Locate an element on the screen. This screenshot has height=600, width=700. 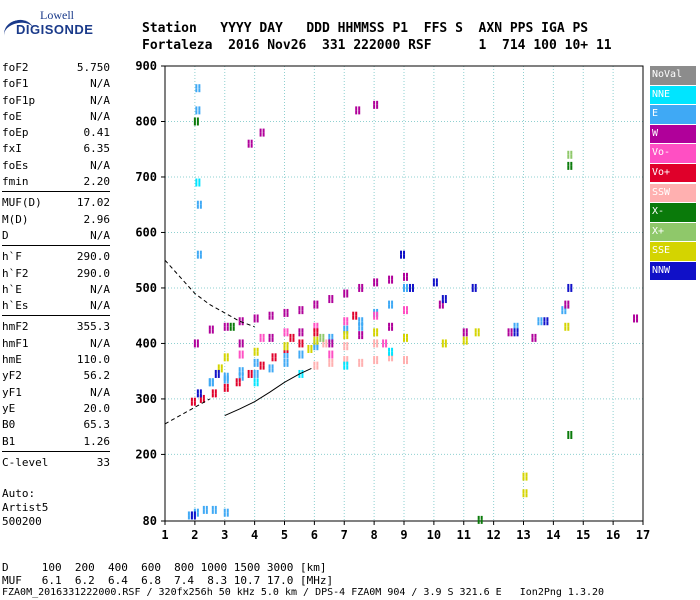
legend-item-x-: X- is located at coordinates (673, 212).